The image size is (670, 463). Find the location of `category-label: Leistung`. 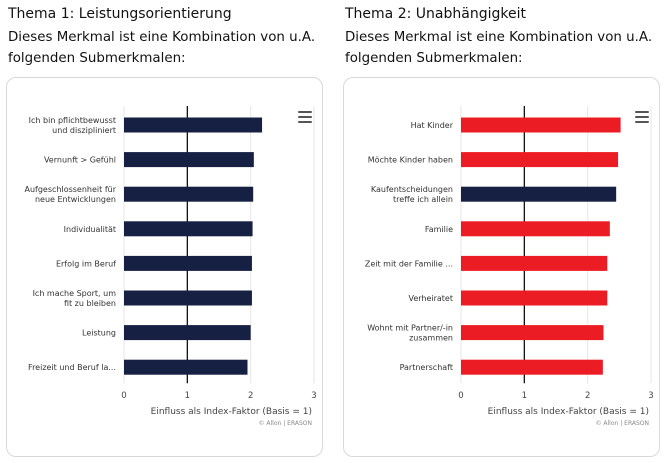

category-label: Leistung is located at coordinates (99, 333).